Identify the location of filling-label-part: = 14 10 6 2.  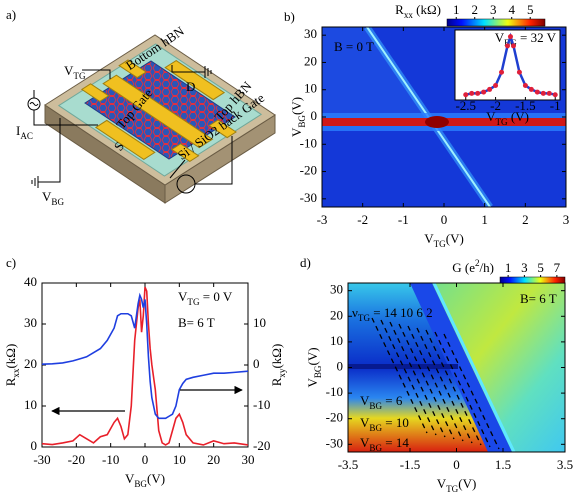
(401, 312).